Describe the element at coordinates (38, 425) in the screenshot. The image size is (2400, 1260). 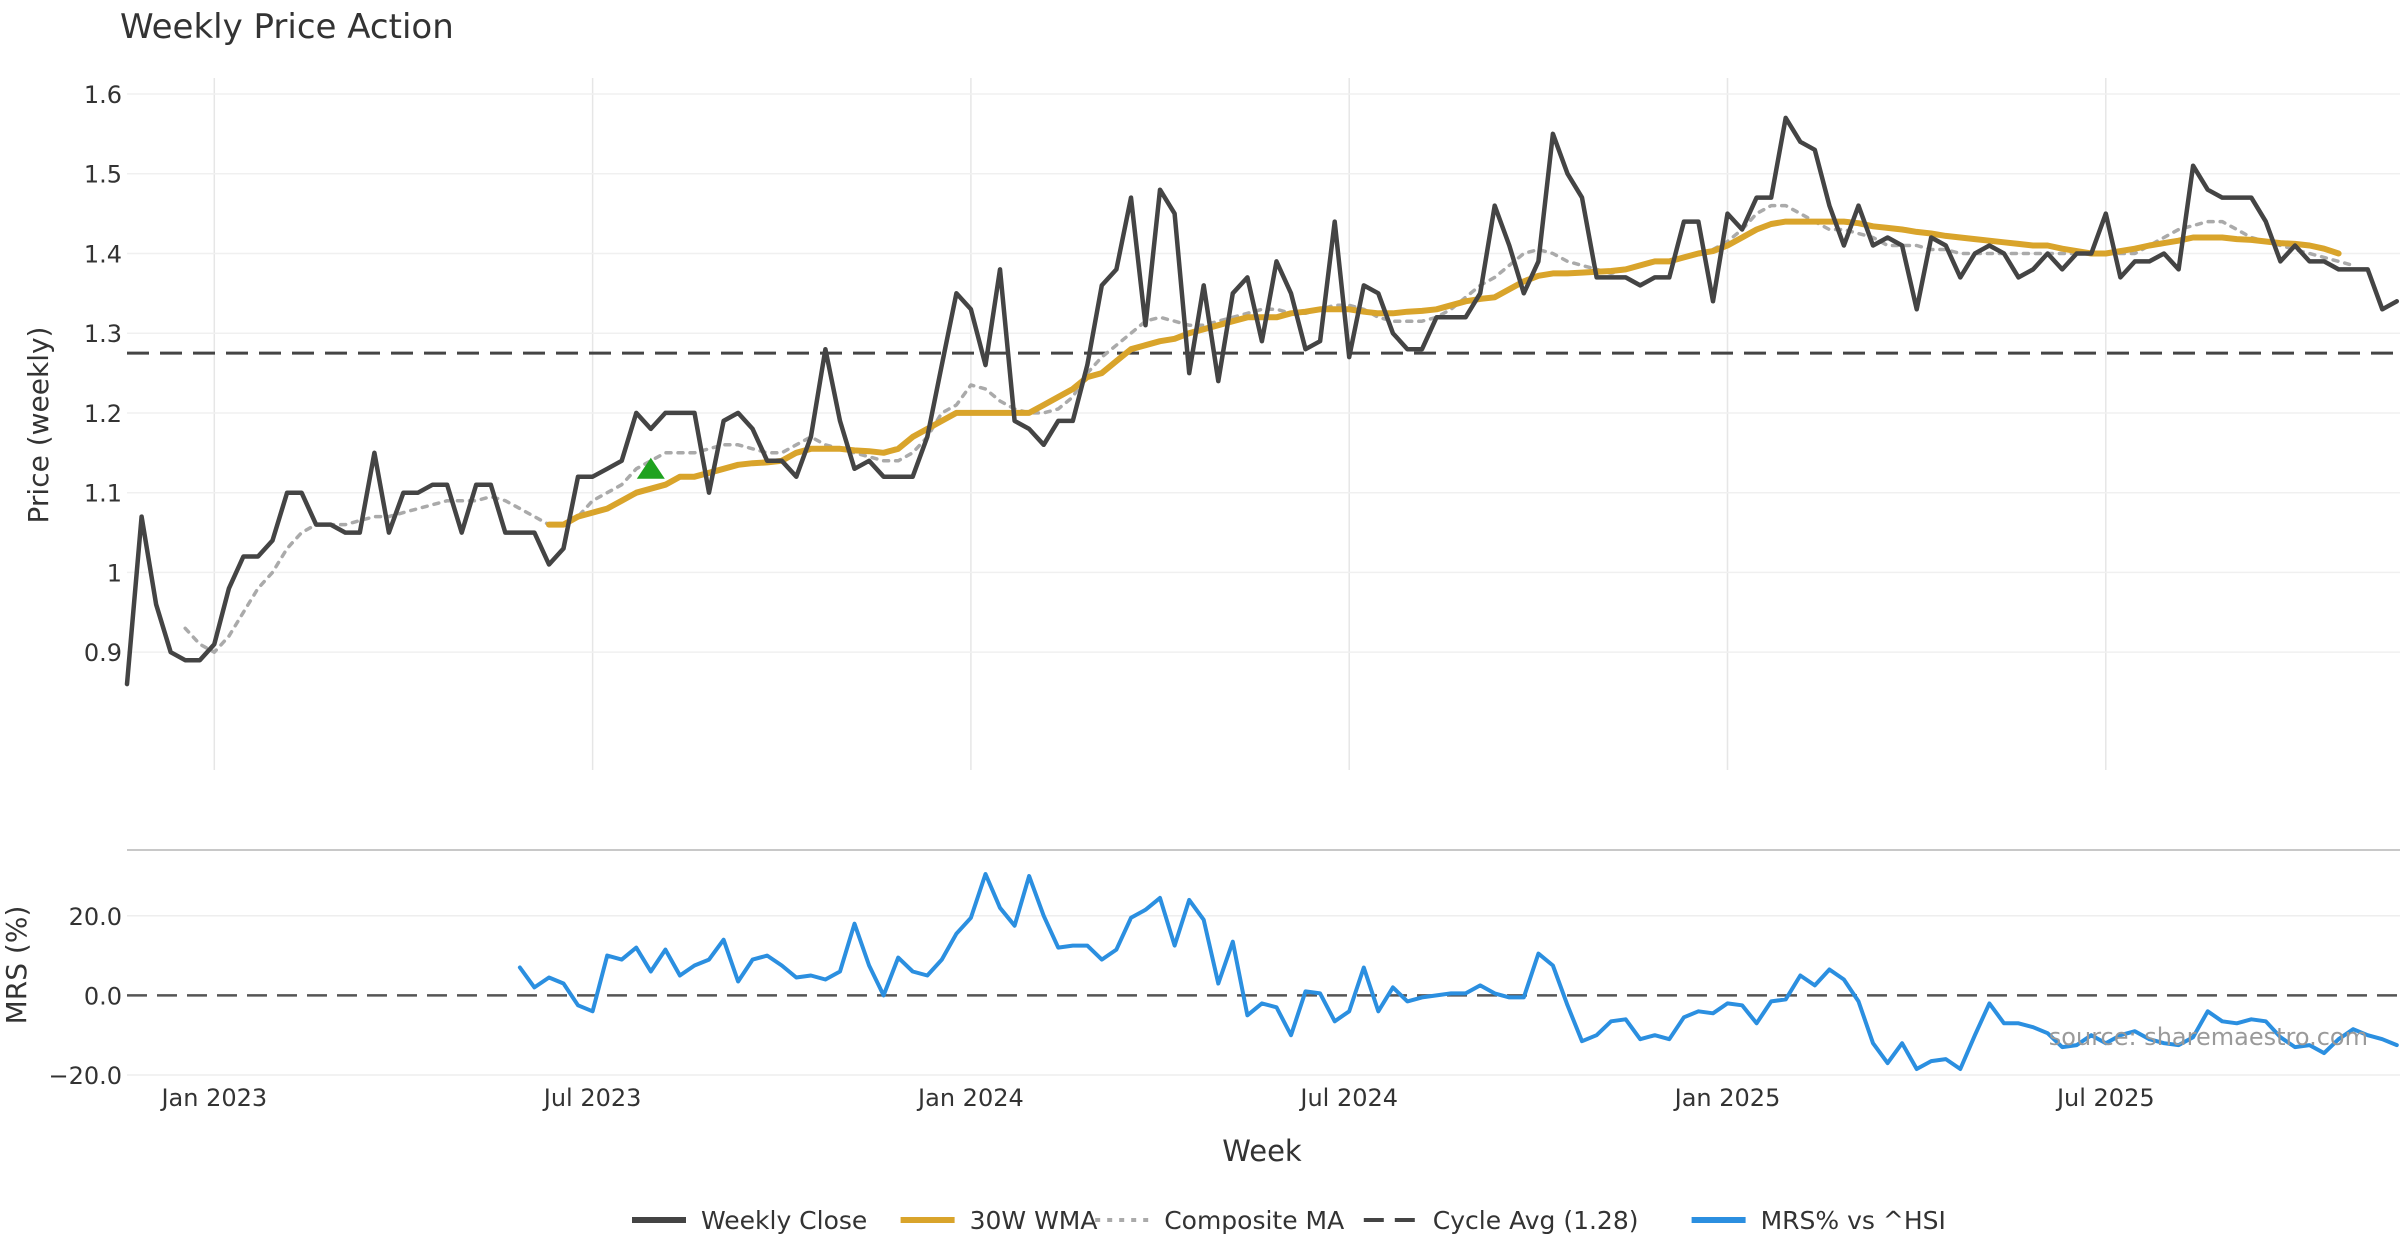
I see `price-axis-label: Price (weekly)` at that location.